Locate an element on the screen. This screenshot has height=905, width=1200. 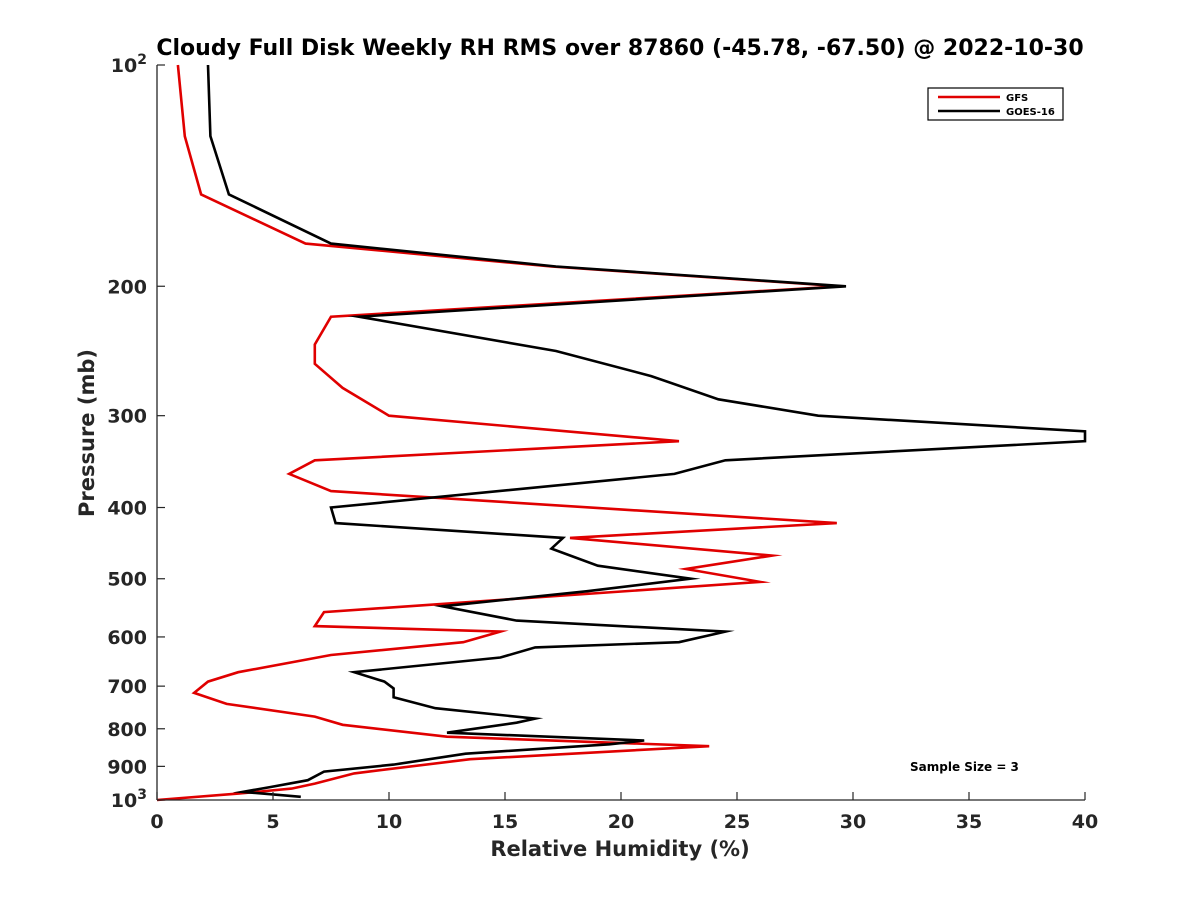
y-axis-label: Pressure (mb) is located at coordinates (87, 433).